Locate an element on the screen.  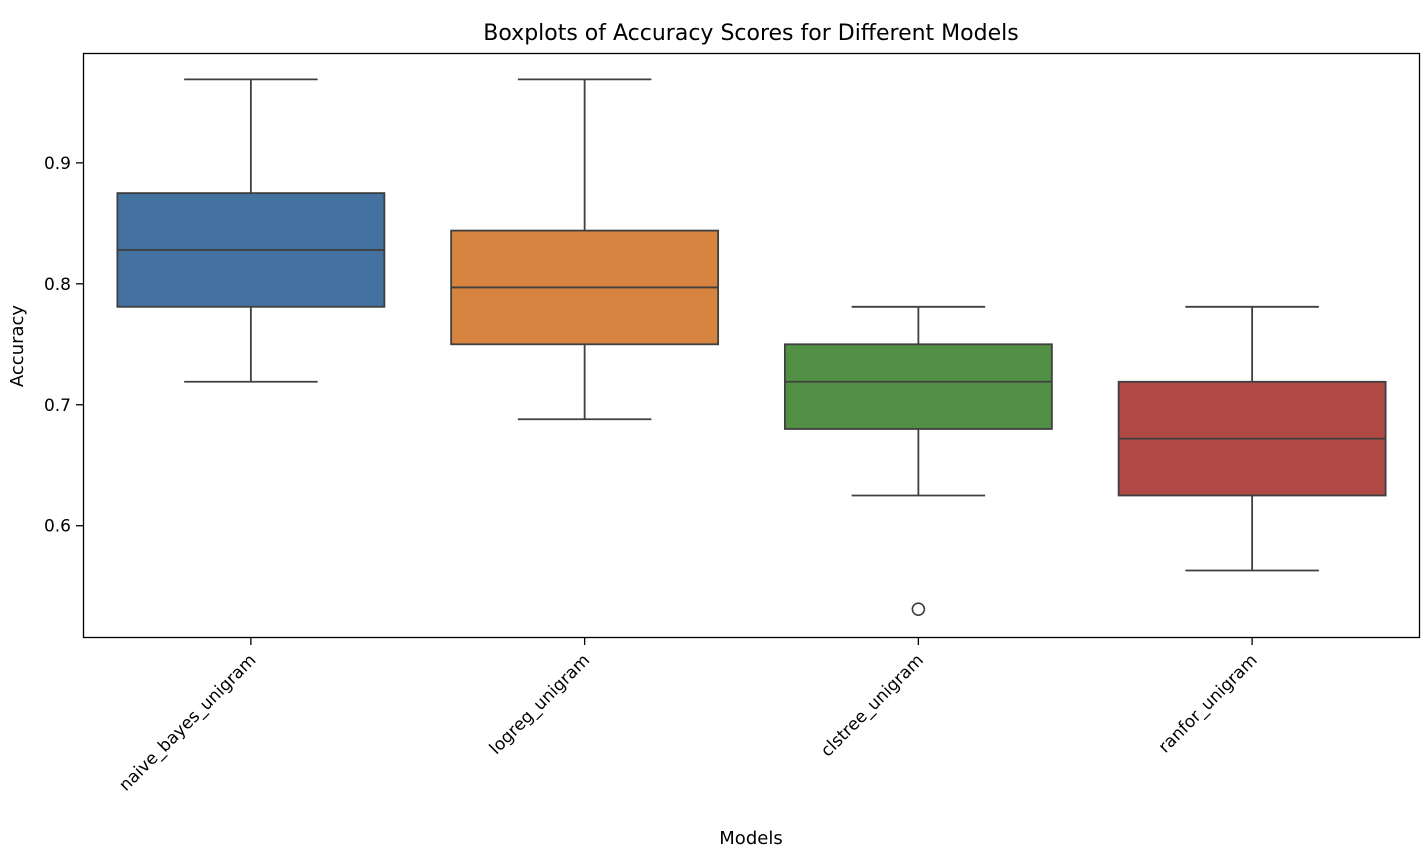
x-tick-label: clstree_unigram is located at coordinates (872, 705).